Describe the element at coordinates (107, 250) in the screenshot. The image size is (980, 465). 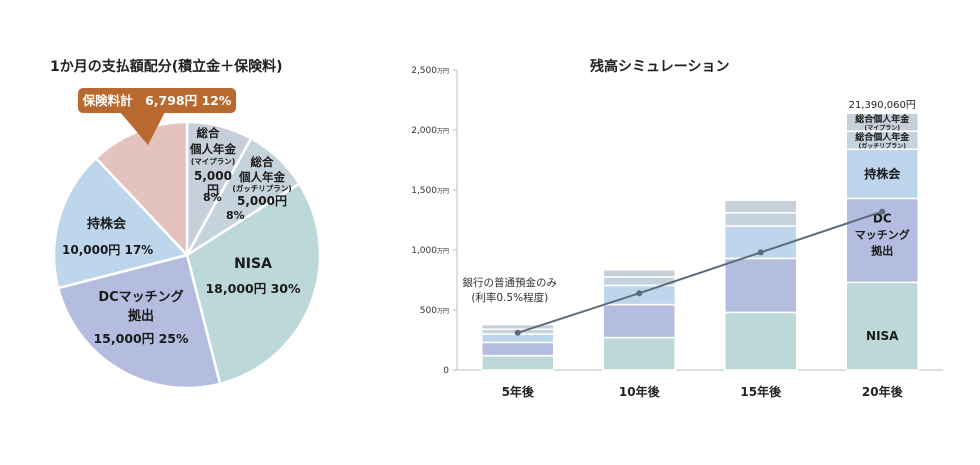
I see `pie-value-mochikabu: 10,000円 17%` at that location.